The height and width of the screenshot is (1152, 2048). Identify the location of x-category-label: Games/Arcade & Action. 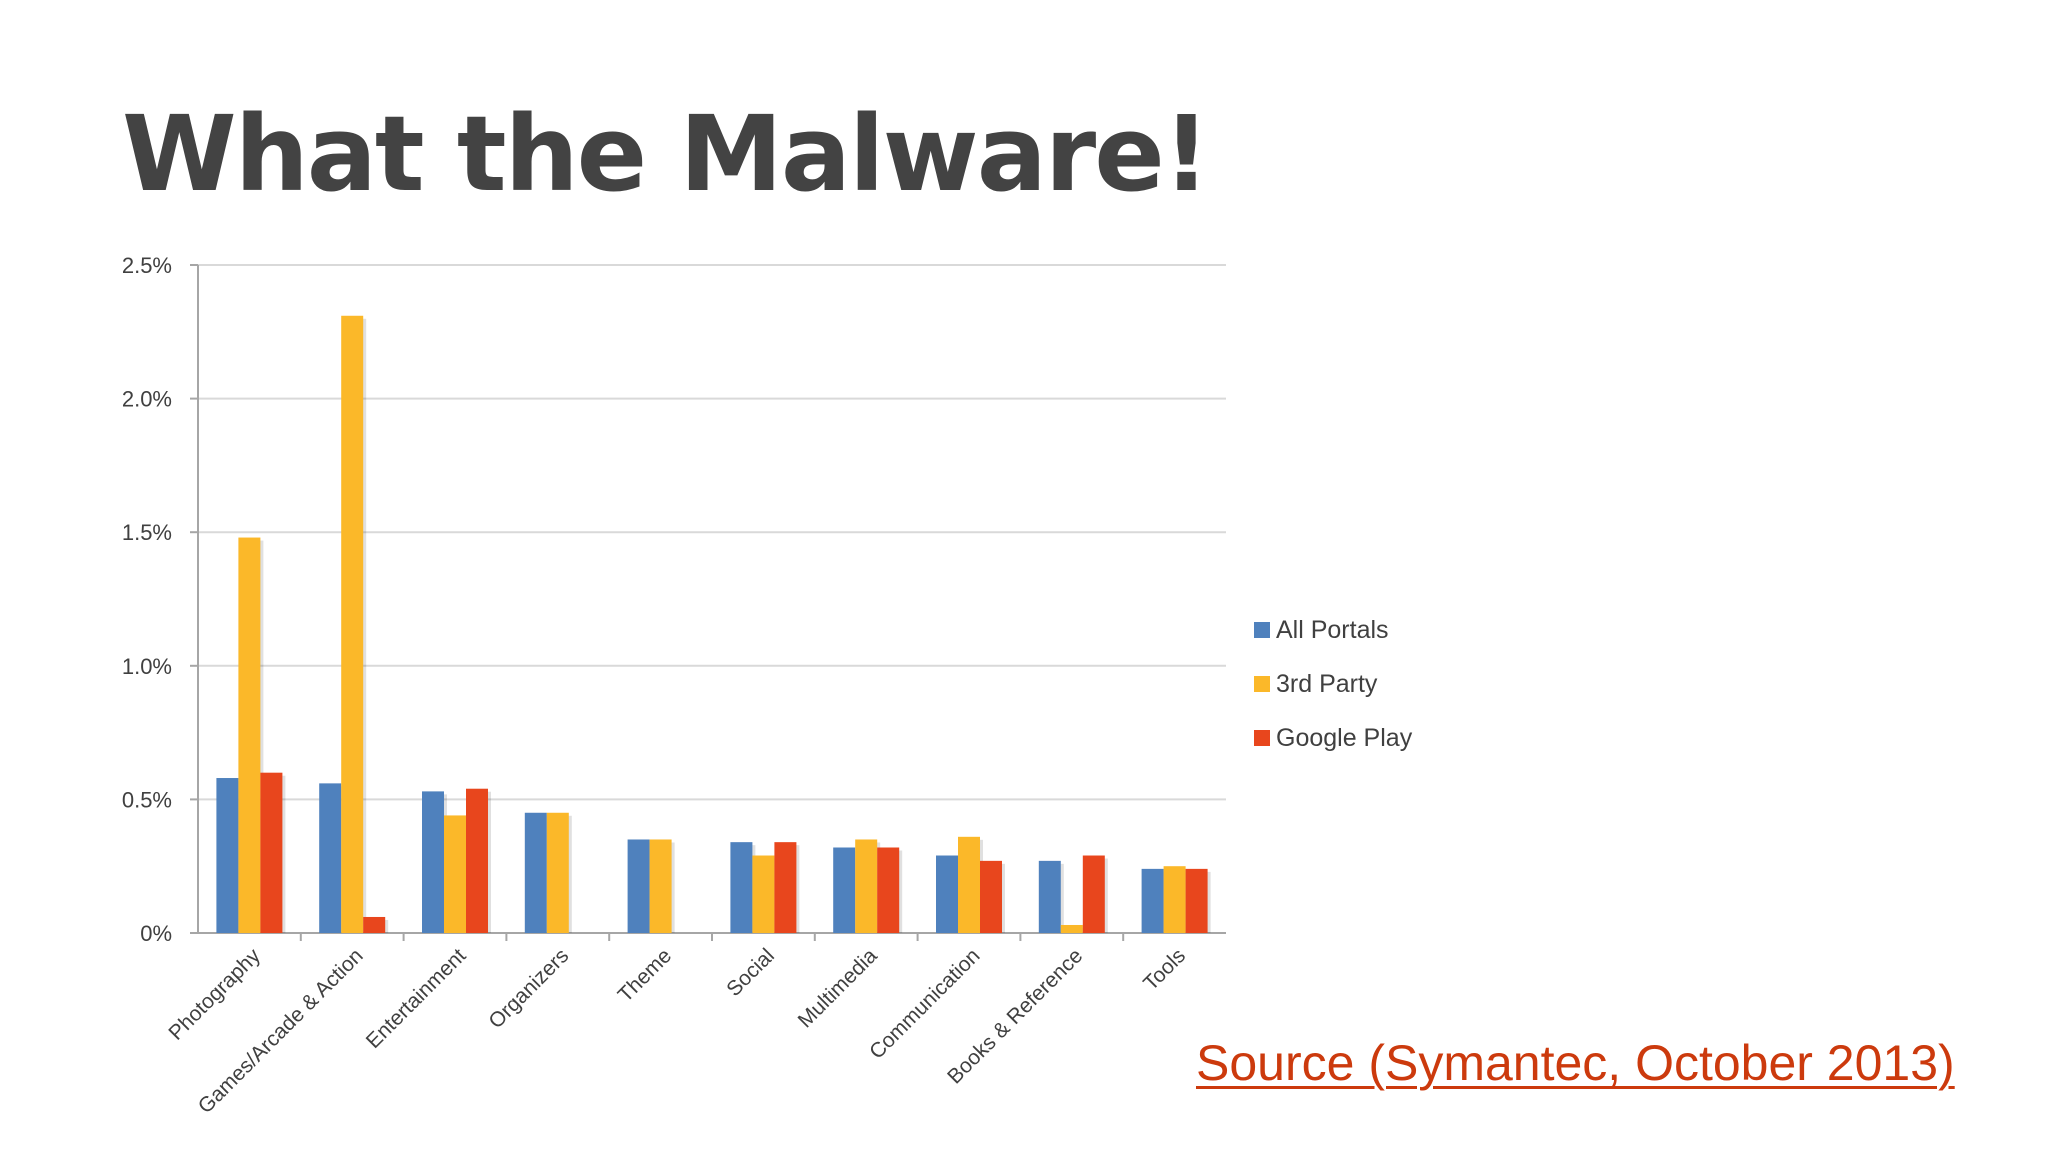
(281, 1031).